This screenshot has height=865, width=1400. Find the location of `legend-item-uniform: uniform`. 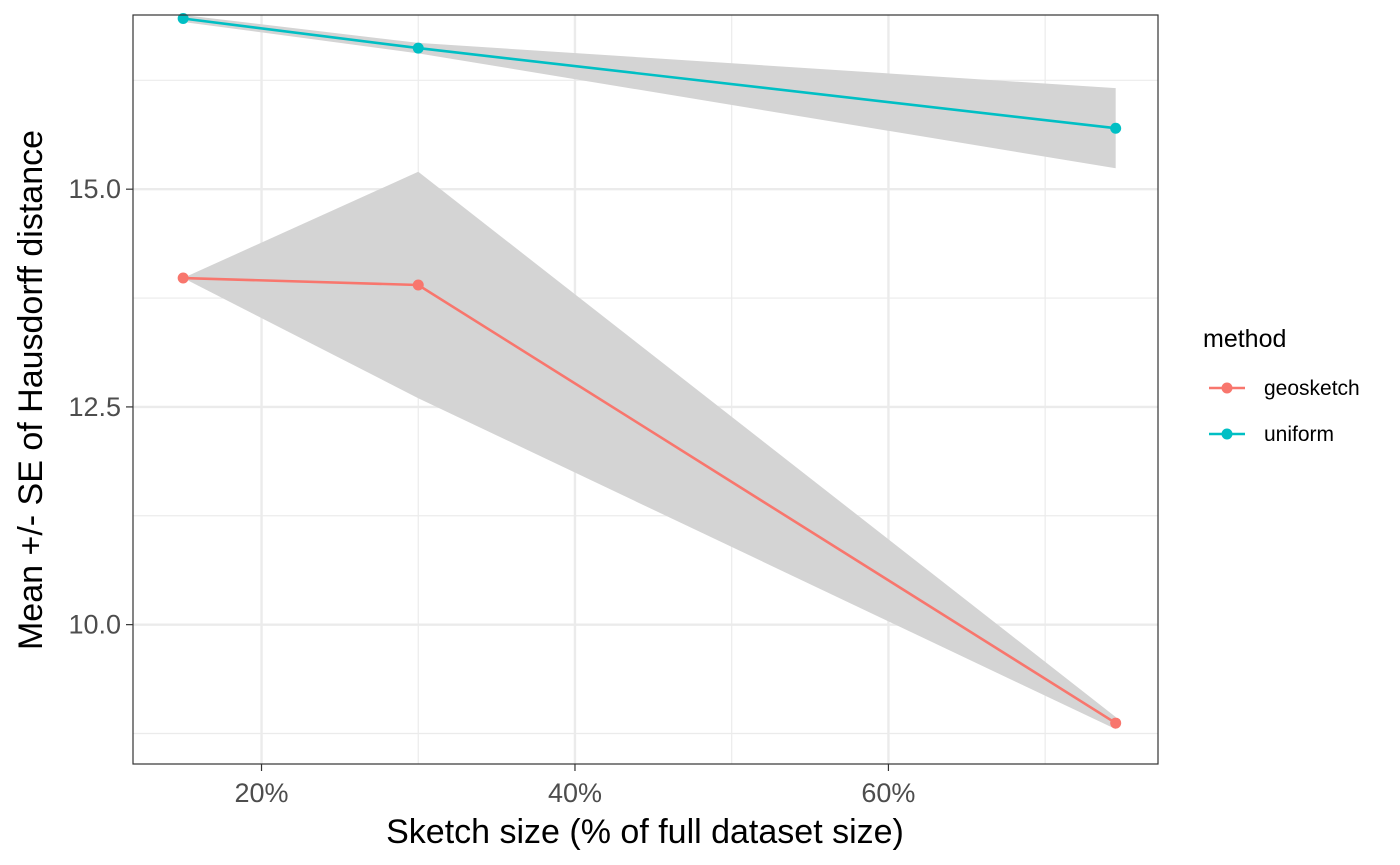

legend-item-uniform: uniform is located at coordinates (1271, 434).